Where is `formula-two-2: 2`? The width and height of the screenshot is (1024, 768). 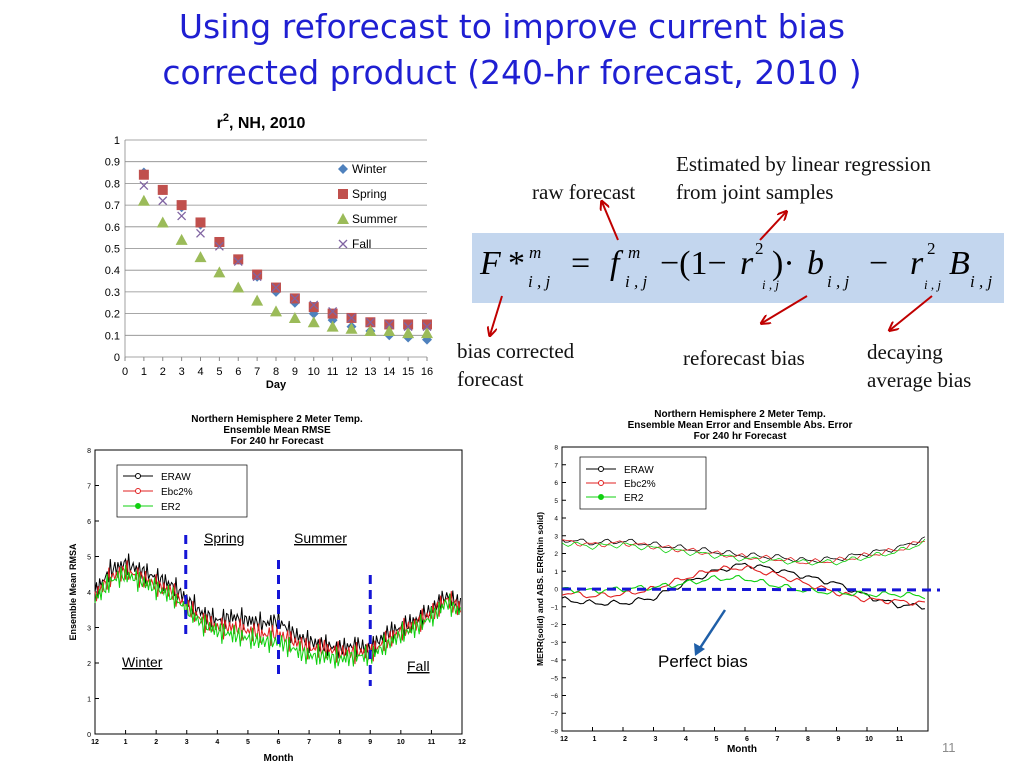 formula-two-2: 2 is located at coordinates (931, 248).